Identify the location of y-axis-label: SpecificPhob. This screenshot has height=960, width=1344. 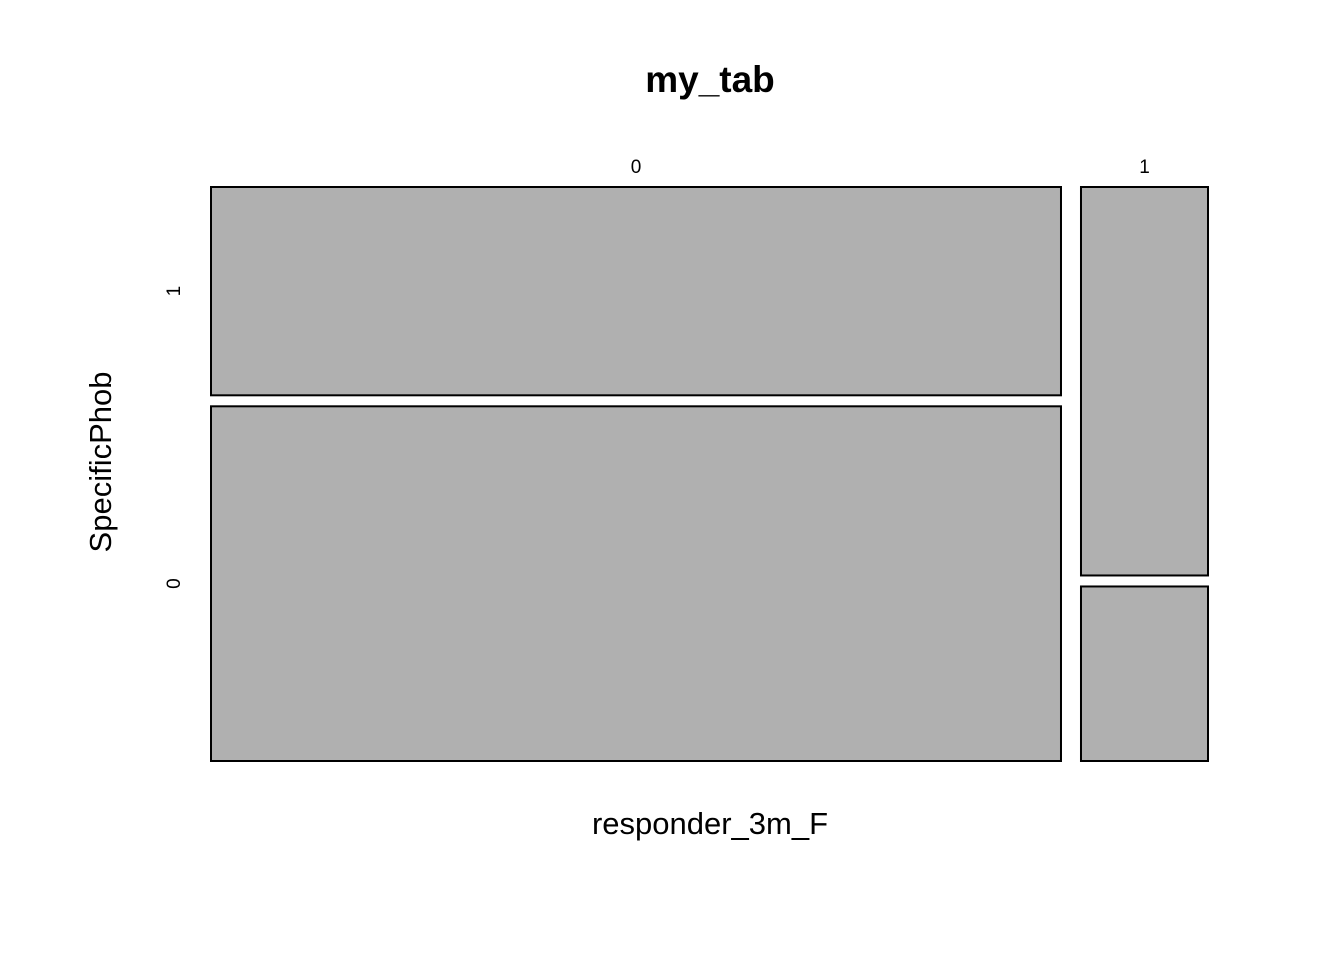
(100, 462).